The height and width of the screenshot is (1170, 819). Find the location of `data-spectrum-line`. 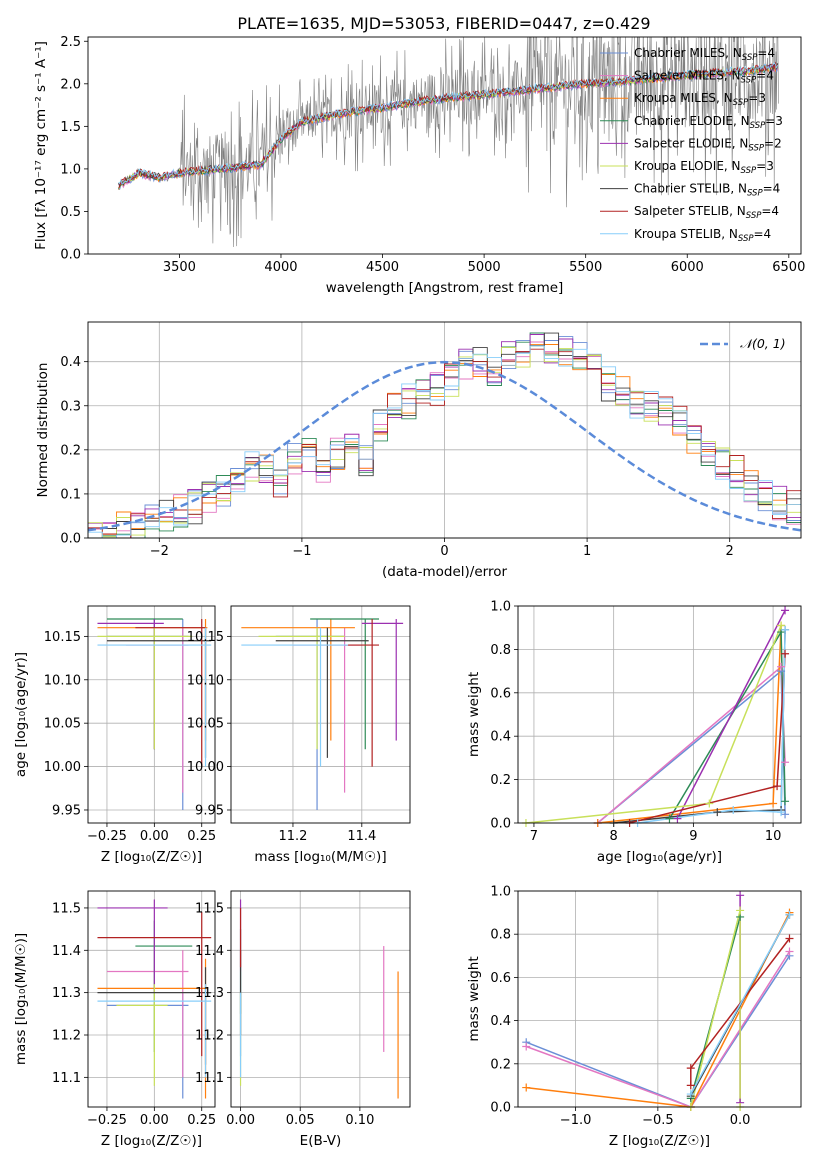

data-spectrum-line is located at coordinates (448, 142).